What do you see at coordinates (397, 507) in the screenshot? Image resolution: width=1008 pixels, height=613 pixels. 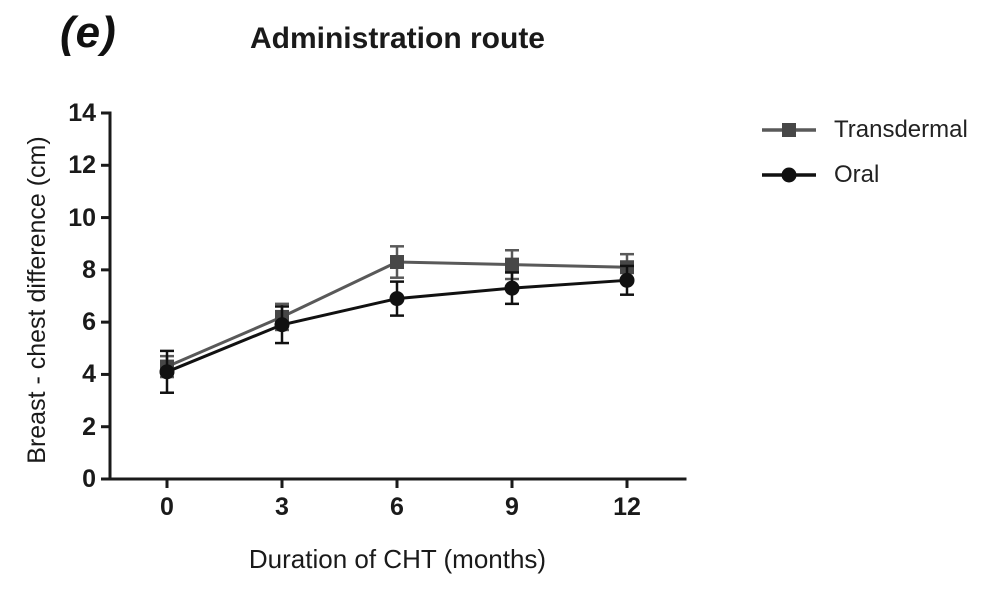 I see `x-tick-label: 6` at bounding box center [397, 507].